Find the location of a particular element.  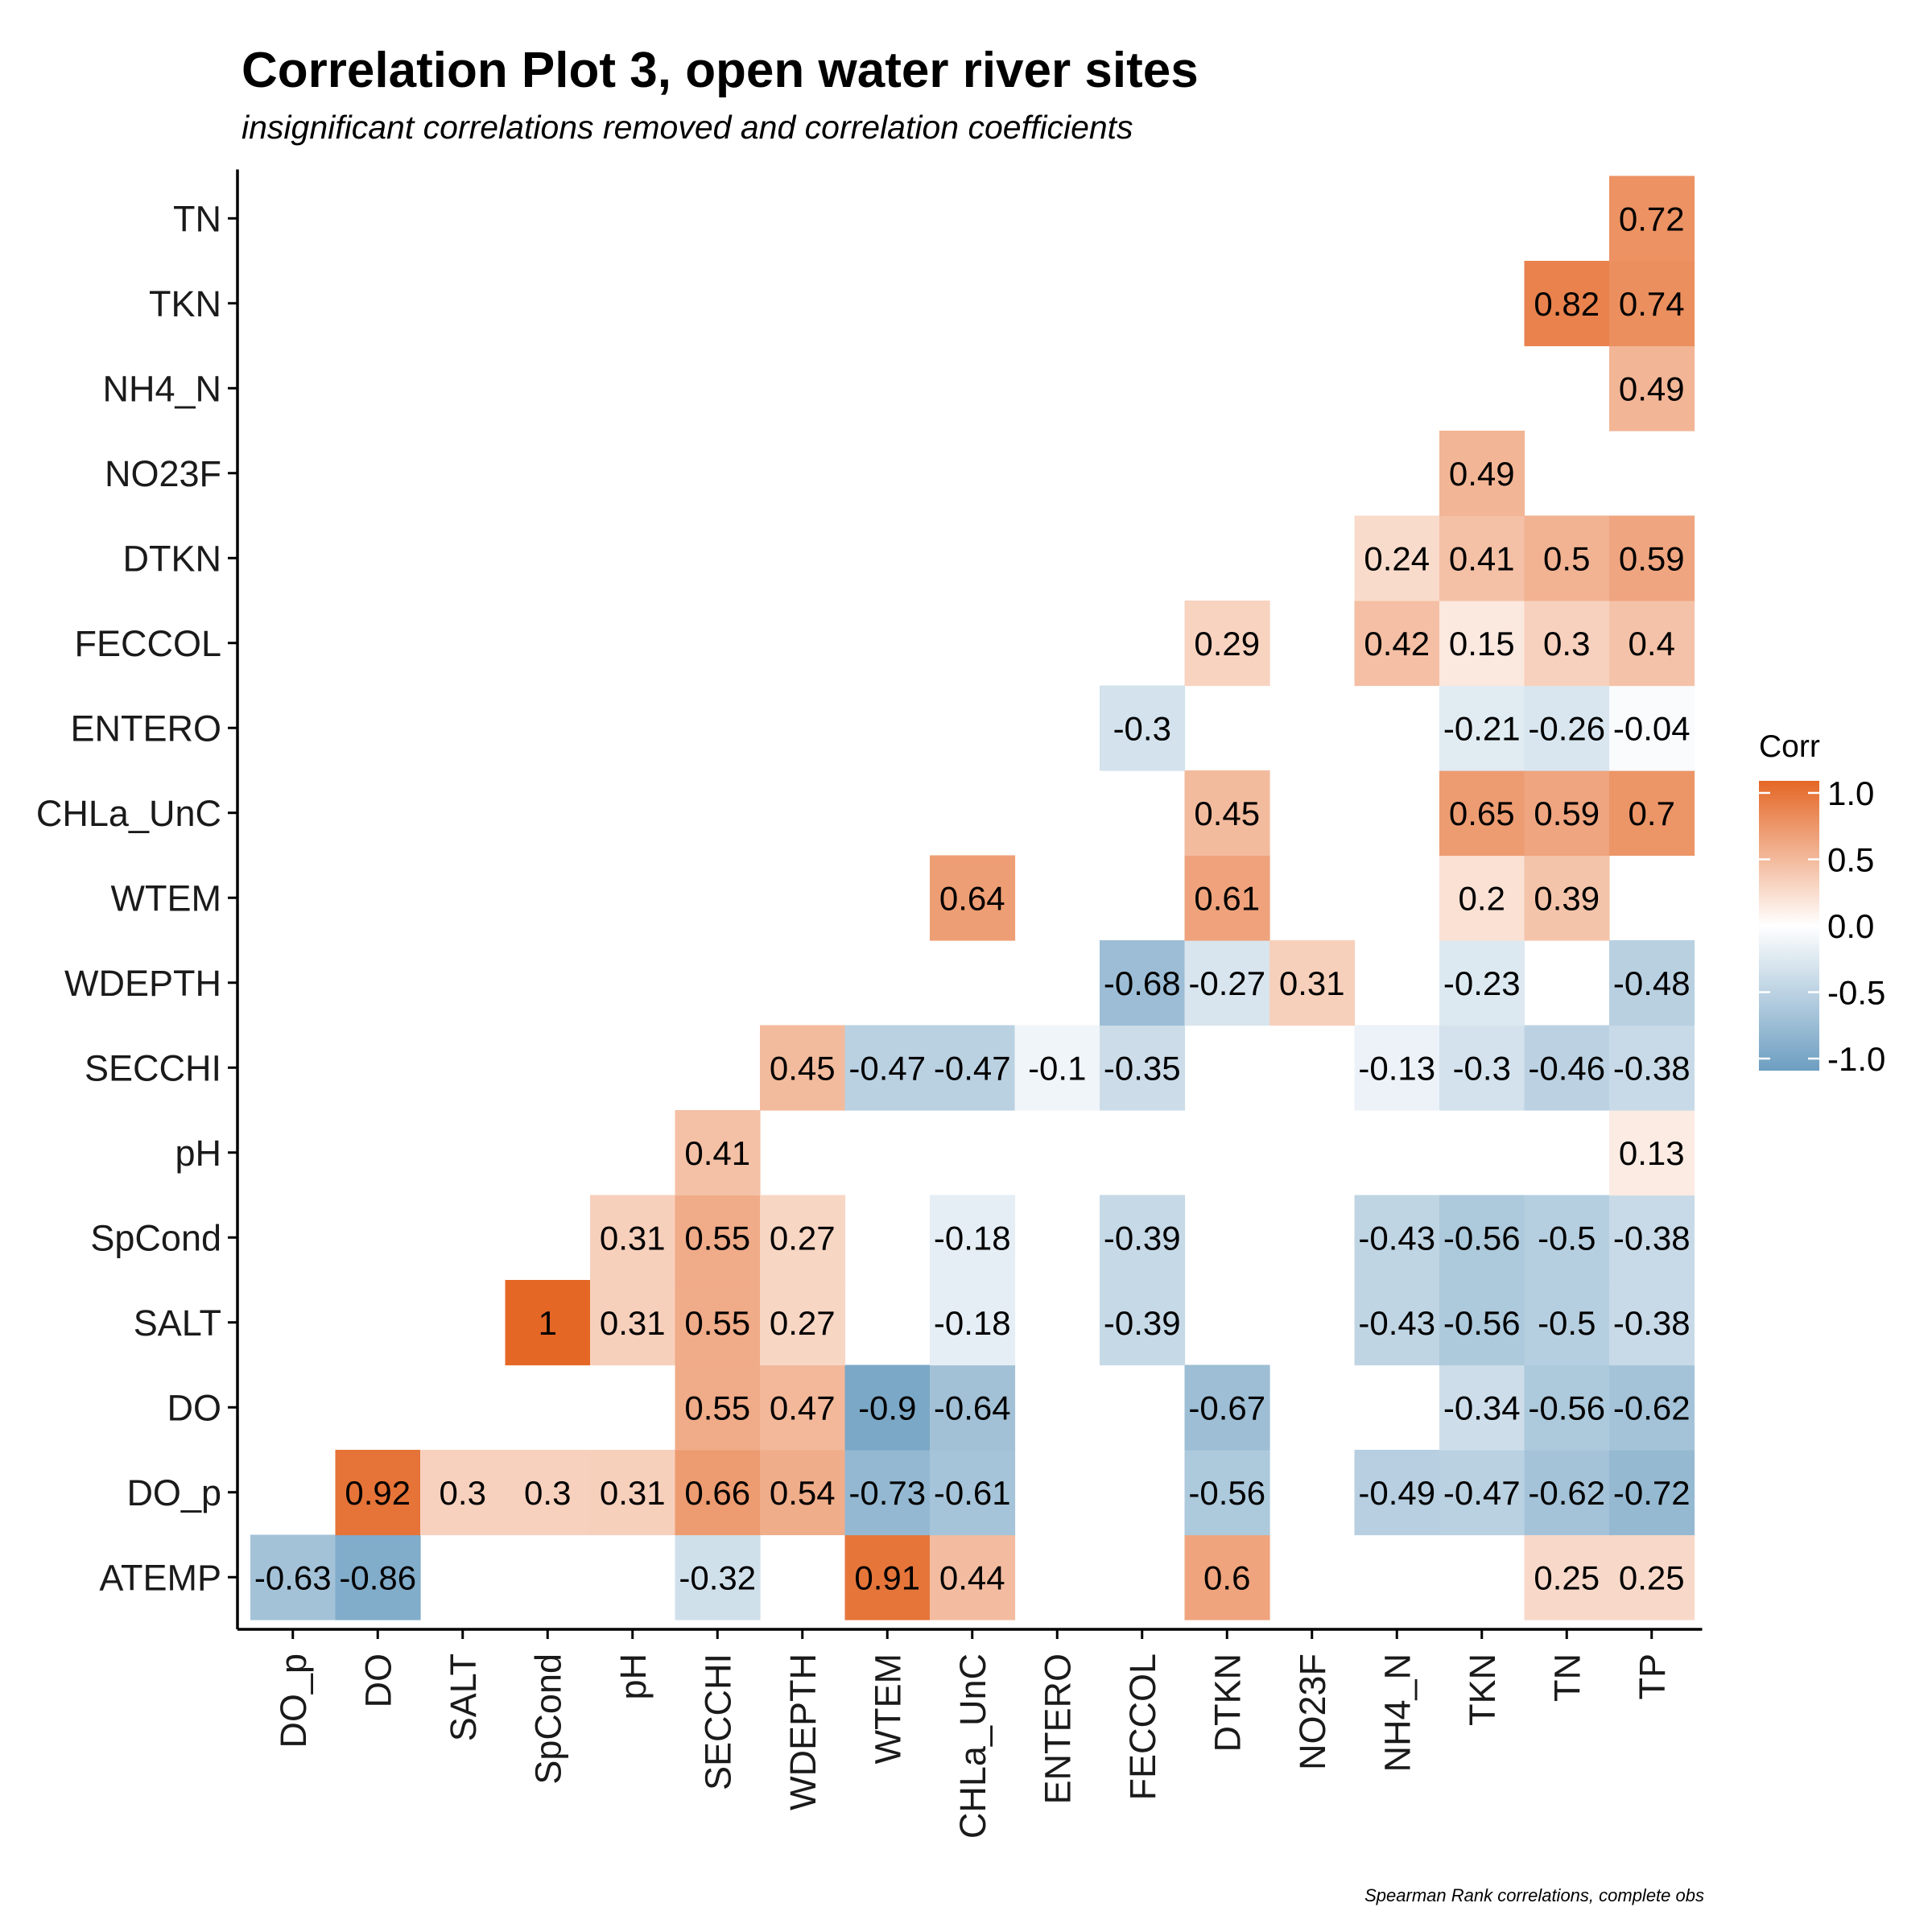

x-tick-label: NH4_N is located at coordinates (1397, 1713).